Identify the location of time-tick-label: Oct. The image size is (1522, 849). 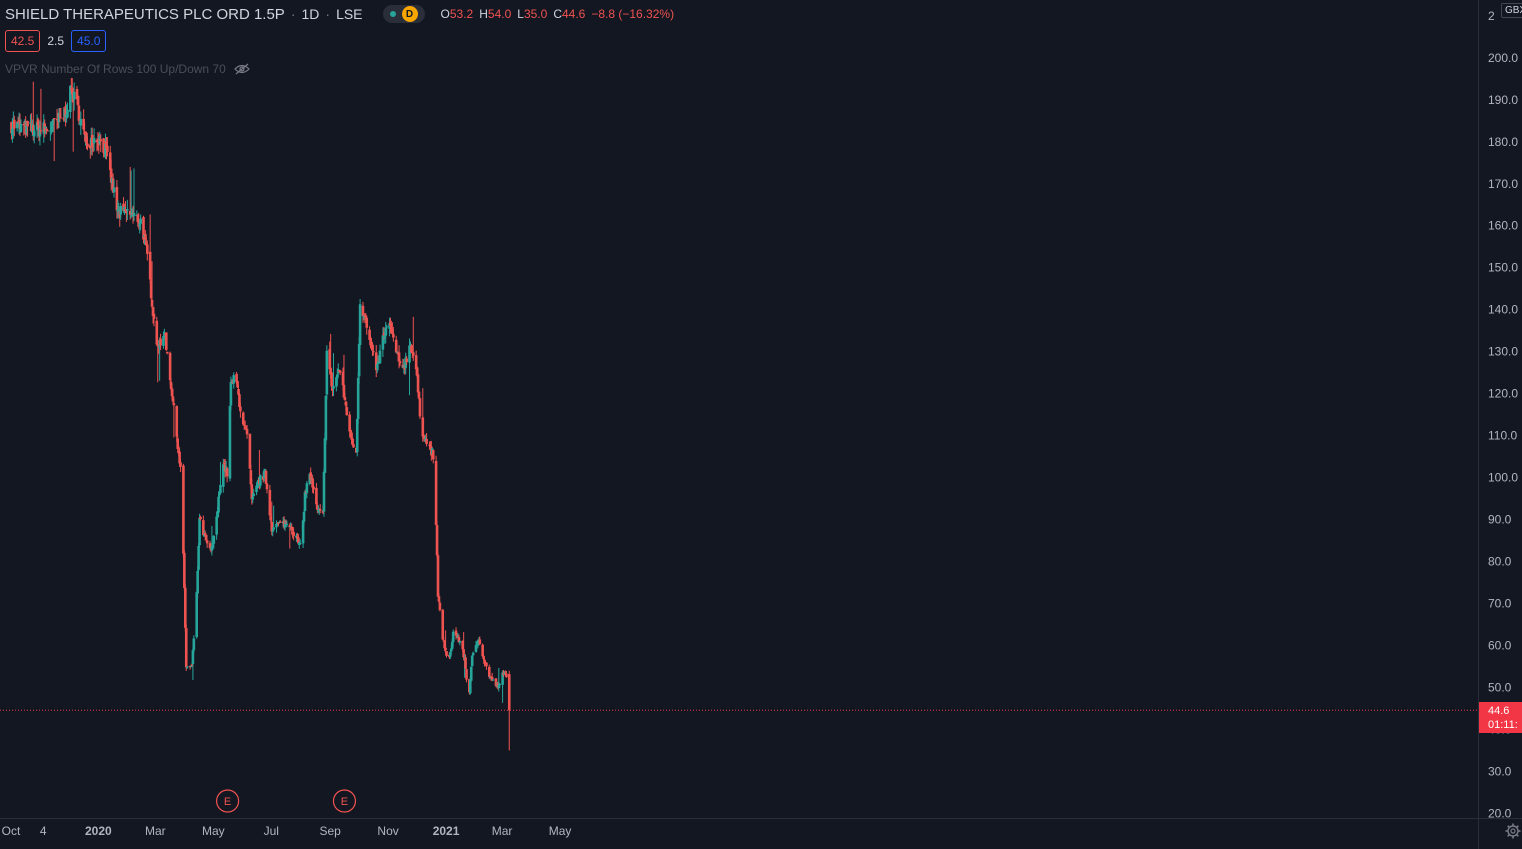
(11, 831).